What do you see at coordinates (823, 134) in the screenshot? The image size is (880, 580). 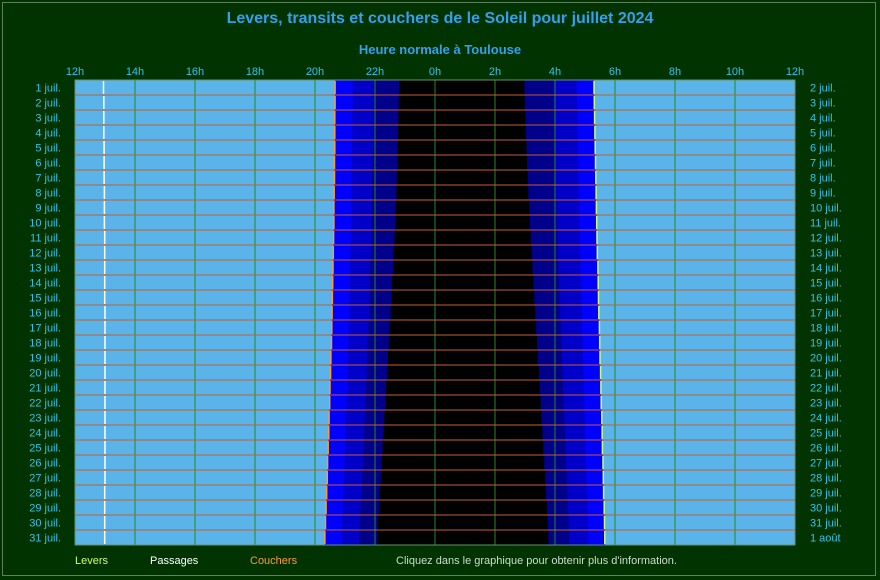 I see `right-date-label: 5 juil.` at bounding box center [823, 134].